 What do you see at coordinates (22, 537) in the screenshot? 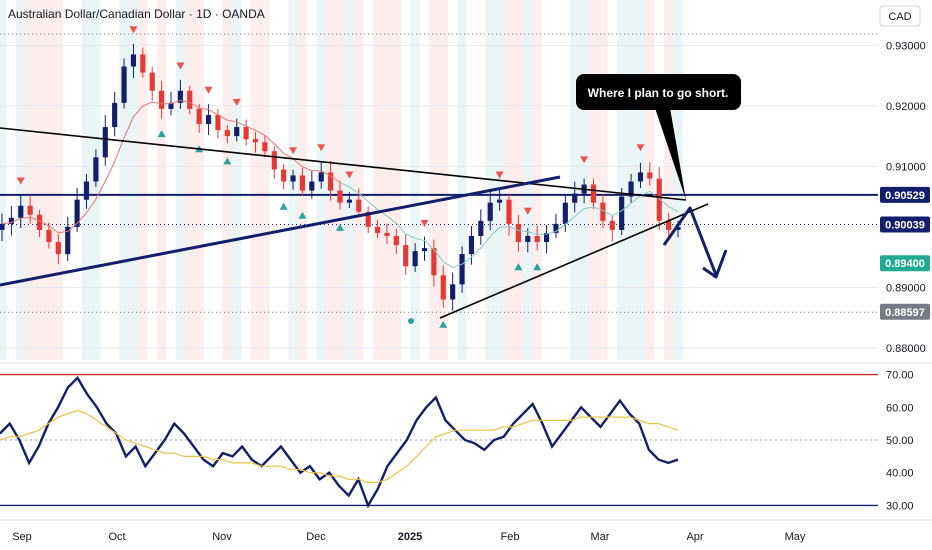
I see `time-tick-label: Sep` at bounding box center [22, 537].